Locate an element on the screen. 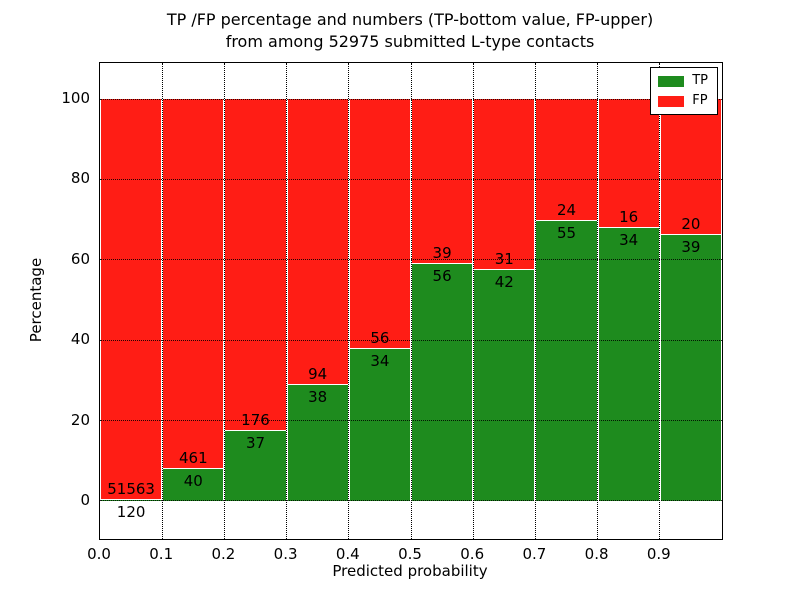 This screenshot has width=800, height=600. tp-count-label: 42 is located at coordinates (504, 281).